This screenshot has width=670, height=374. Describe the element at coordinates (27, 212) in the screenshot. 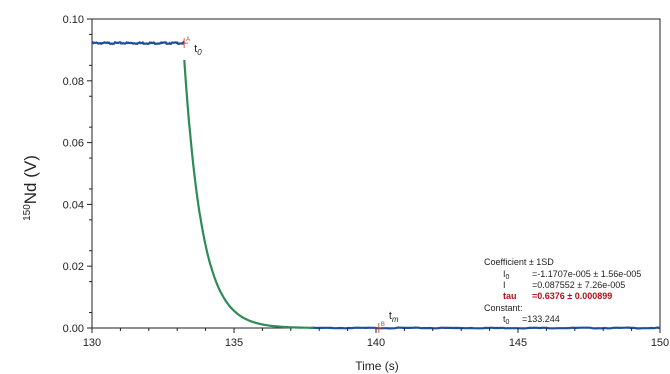

I see `y-axis-title-superscript: 150` at that location.